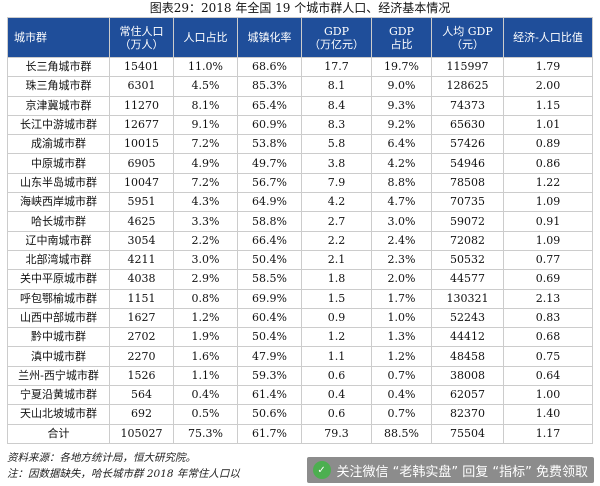 This screenshot has height=486, width=600. What do you see at coordinates (336, 279) in the screenshot?
I see `table-cell: 1.8` at bounding box center [336, 279].